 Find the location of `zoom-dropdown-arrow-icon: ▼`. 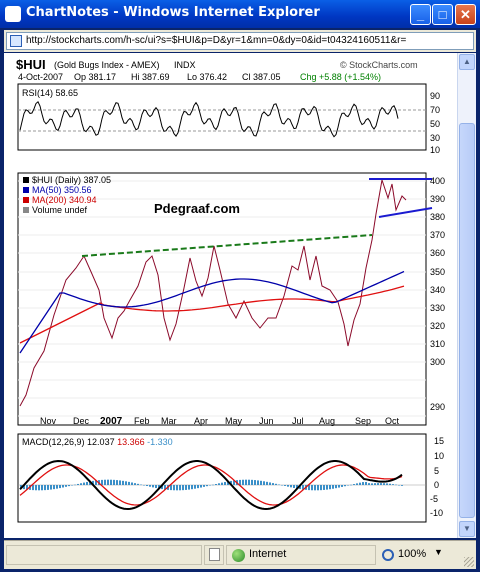

zoom-dropdown-arrow-icon: ▼ is located at coordinates (438, 552).